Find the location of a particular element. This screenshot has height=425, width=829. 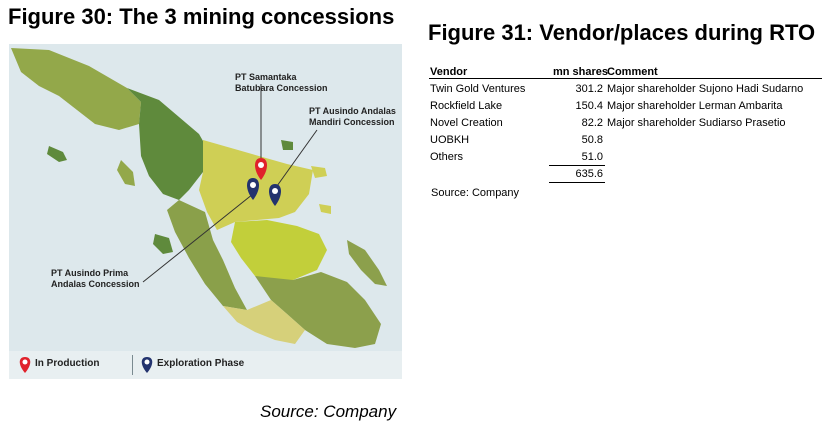

total-top-rule is located at coordinates (577, 165).